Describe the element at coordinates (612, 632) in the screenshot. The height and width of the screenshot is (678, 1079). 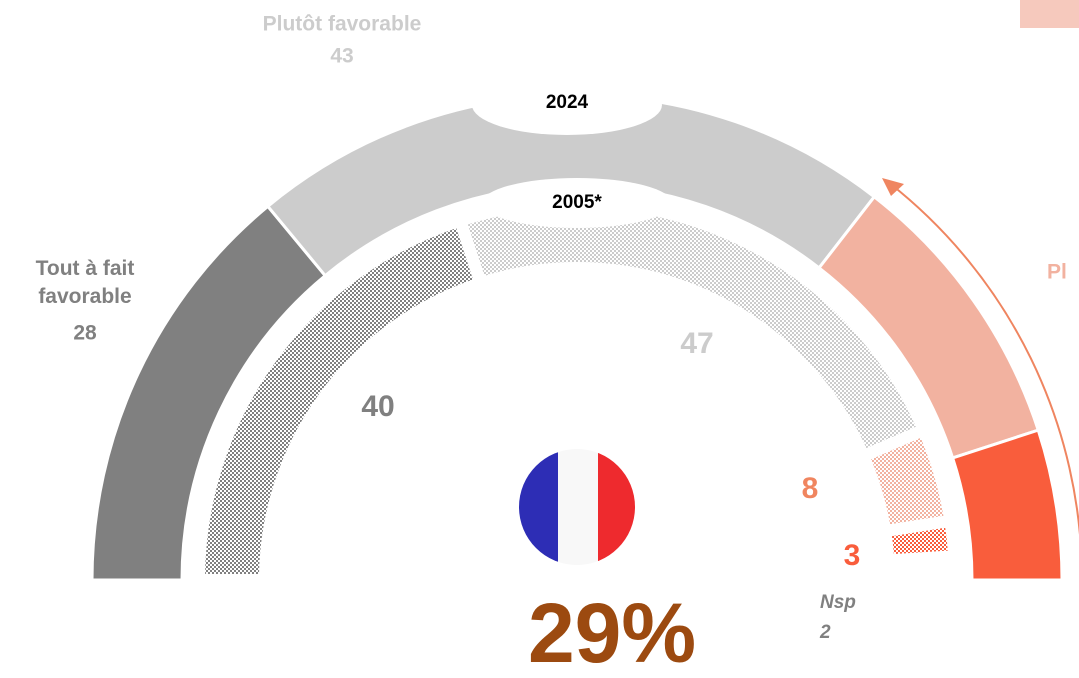
I see `headline-value: 29%` at that location.